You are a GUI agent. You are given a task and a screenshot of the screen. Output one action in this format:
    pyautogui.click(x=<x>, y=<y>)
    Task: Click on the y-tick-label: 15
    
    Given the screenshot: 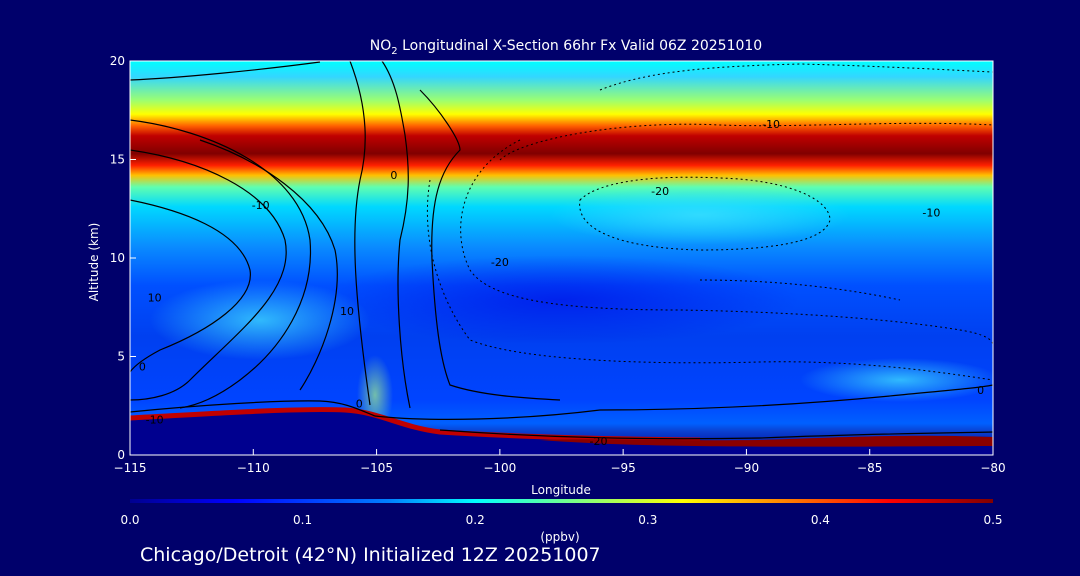 What is the action you would take?
    pyautogui.click(x=117, y=160)
    